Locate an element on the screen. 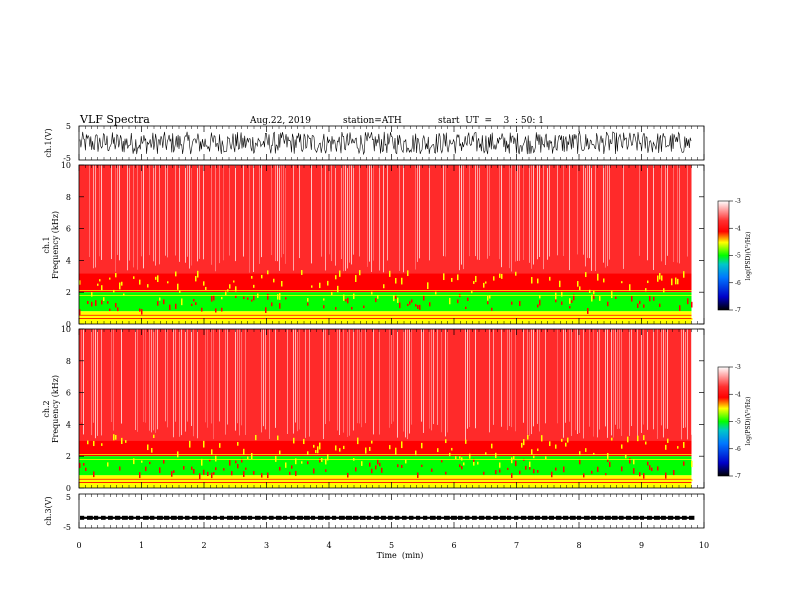  colorbar-tick-label: -4 is located at coordinates (738, 228).